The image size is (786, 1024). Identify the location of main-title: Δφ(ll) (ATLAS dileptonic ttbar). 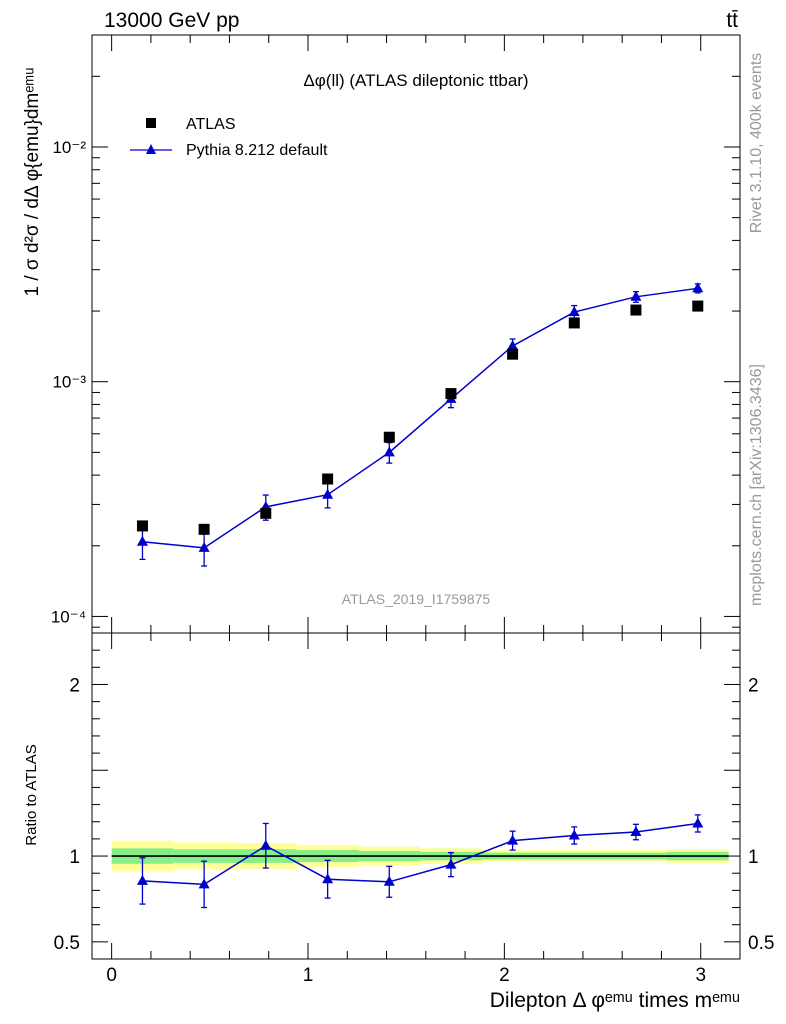
(415, 80).